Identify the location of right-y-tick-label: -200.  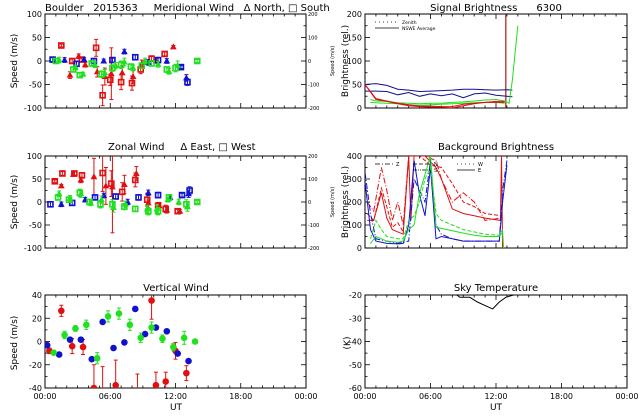
(313, 249).